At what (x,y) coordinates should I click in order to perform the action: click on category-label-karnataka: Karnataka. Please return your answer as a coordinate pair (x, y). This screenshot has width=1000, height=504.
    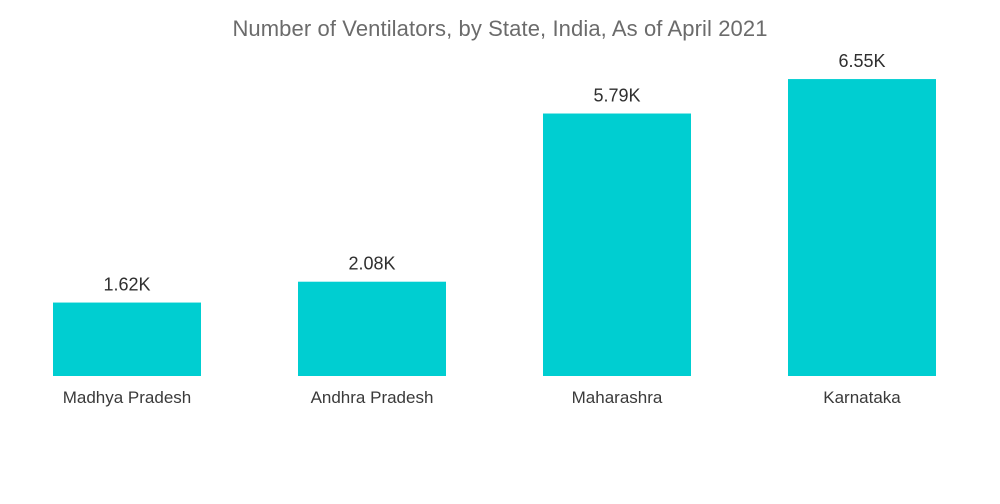
    Looking at the image, I should click on (862, 397).